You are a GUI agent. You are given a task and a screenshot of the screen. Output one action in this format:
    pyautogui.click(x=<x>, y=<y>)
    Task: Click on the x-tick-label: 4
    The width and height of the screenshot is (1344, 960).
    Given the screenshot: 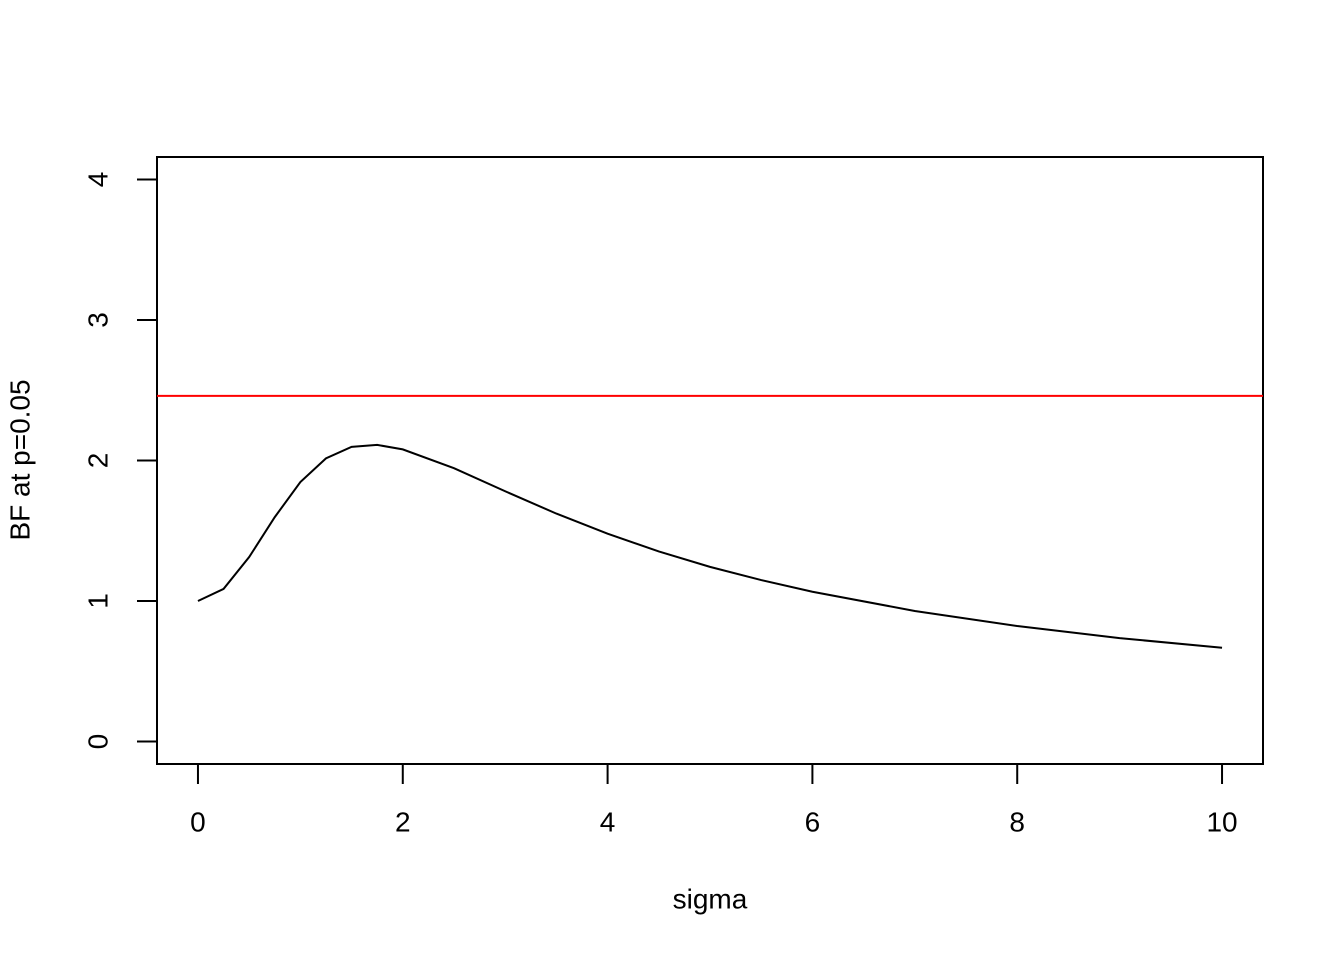 What is the action you would take?
    pyautogui.click(x=608, y=821)
    